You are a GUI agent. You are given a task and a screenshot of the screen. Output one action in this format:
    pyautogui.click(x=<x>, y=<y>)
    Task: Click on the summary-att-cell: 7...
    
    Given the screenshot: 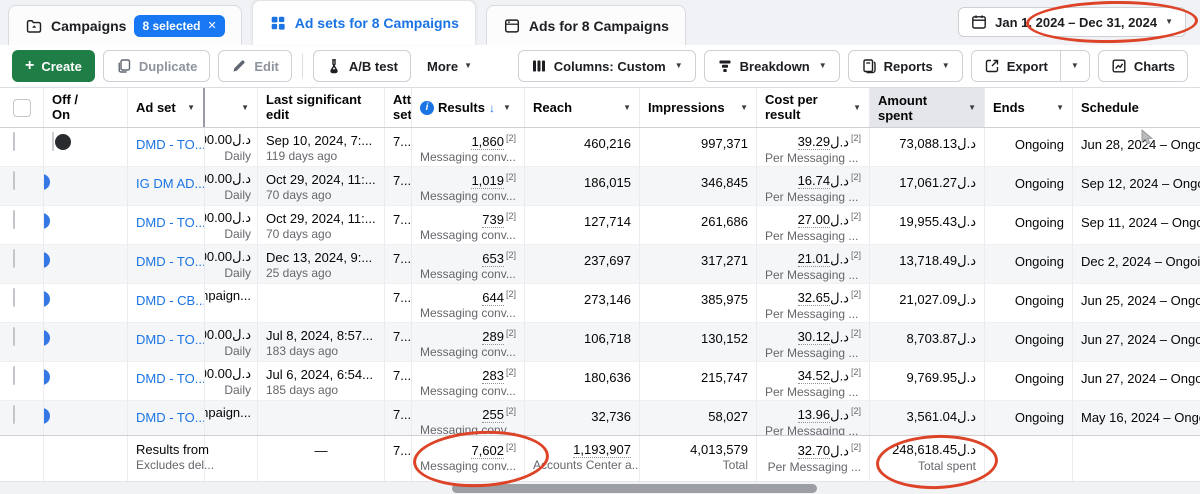 What is the action you would take?
    pyautogui.click(x=398, y=458)
    